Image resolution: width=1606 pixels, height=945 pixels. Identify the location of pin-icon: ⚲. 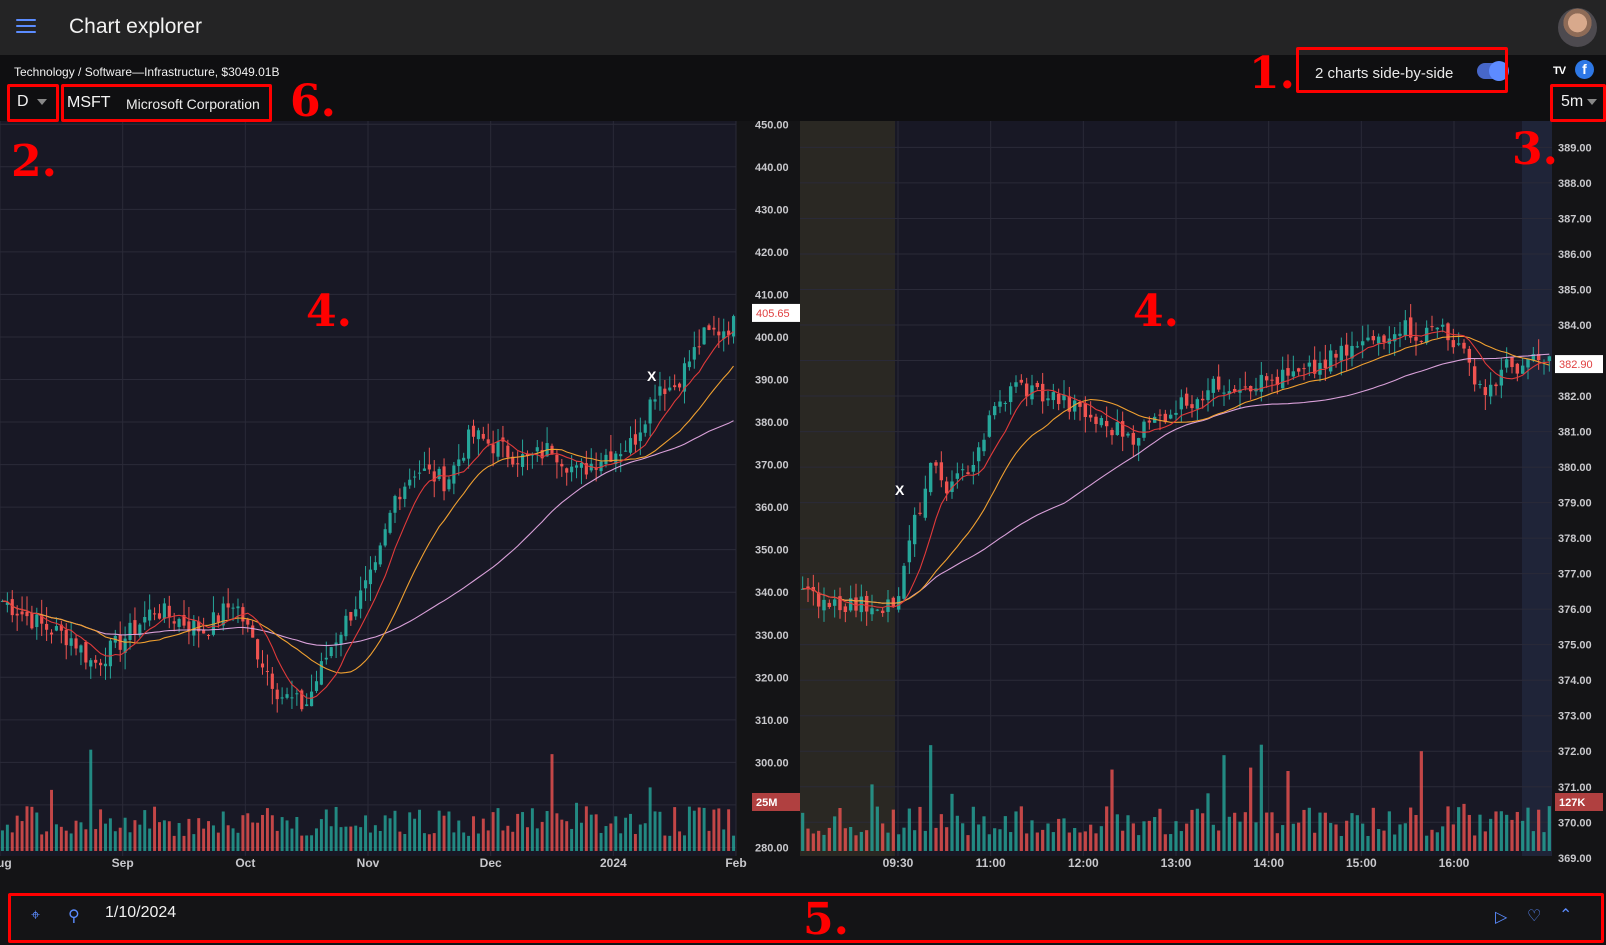
(74, 916).